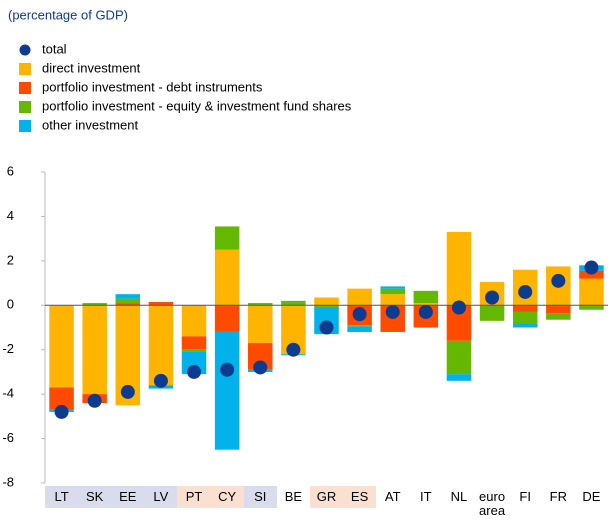 Image resolution: width=615 pixels, height=529 pixels. Describe the element at coordinates (591, 496) in the screenshot. I see `x-tick-label: DE` at that location.